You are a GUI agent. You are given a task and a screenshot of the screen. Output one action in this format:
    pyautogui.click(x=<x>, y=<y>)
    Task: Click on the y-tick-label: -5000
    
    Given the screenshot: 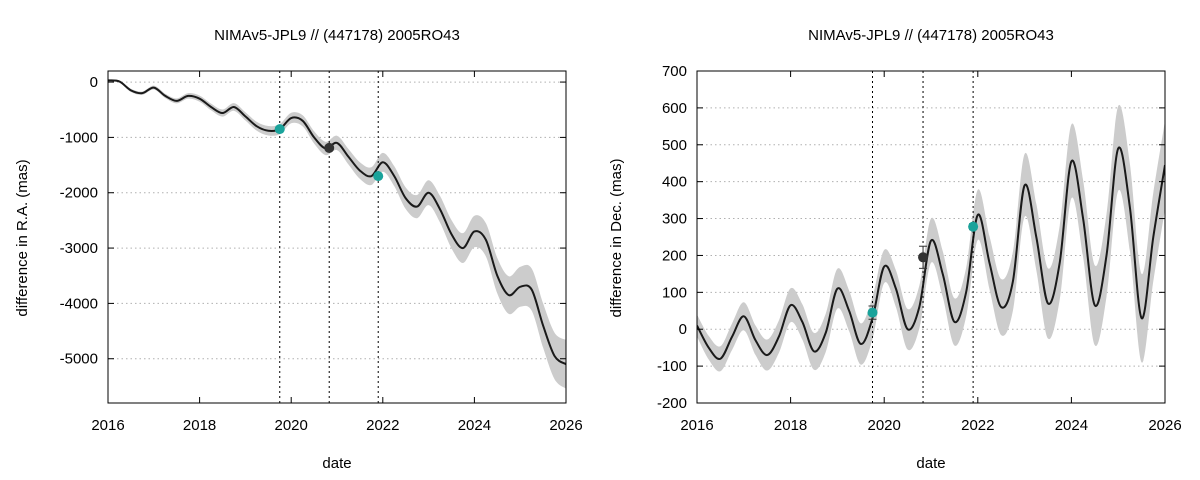 What is the action you would take?
    pyautogui.click(x=79, y=359)
    